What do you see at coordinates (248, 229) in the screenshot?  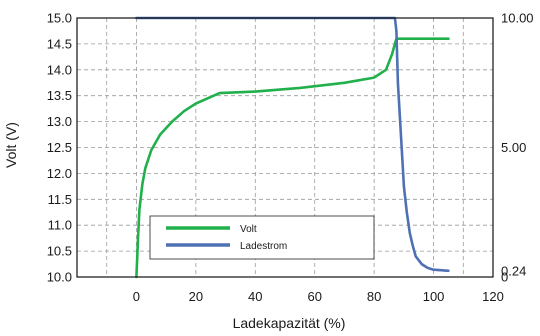 I see `legend-label-volt: Volt` at bounding box center [248, 229].